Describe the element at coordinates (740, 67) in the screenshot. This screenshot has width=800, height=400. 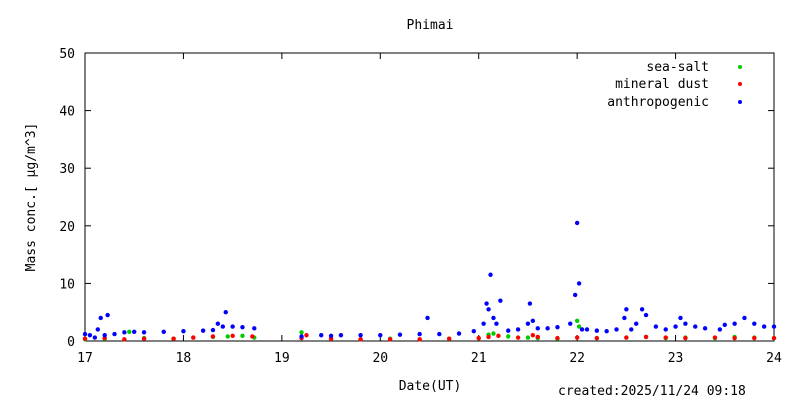
I see `legend-marker-sea-salt` at that location.